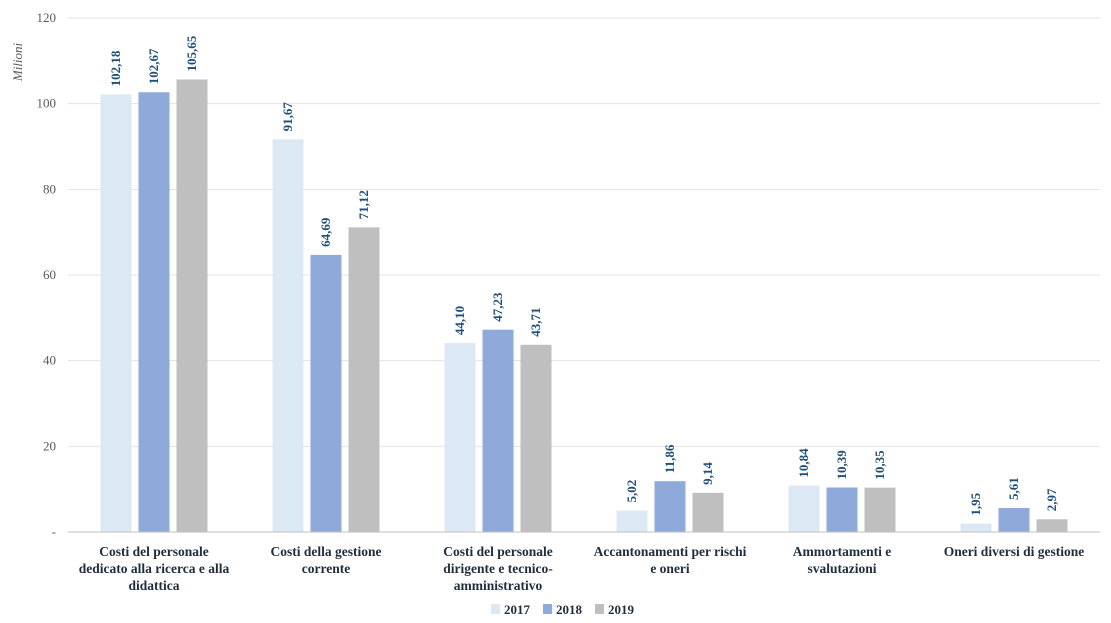  Describe the element at coordinates (841, 465) in the screenshot. I see `data-label: 10,39` at that location.